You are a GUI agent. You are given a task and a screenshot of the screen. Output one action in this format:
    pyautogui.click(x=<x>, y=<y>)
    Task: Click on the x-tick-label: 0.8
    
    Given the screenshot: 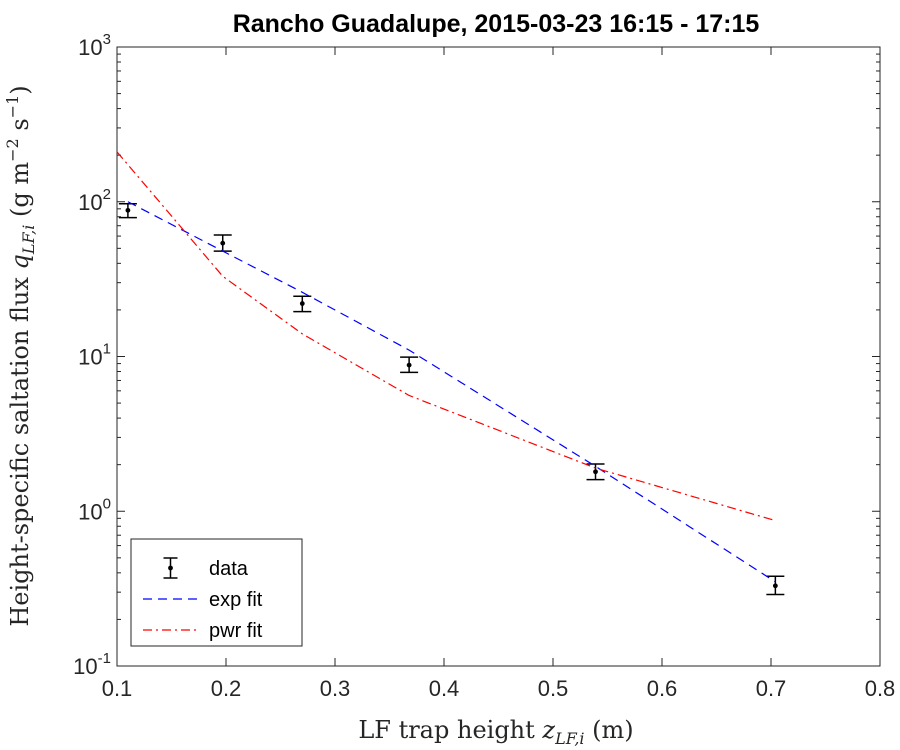 What is the action you would take?
    pyautogui.click(x=880, y=688)
    